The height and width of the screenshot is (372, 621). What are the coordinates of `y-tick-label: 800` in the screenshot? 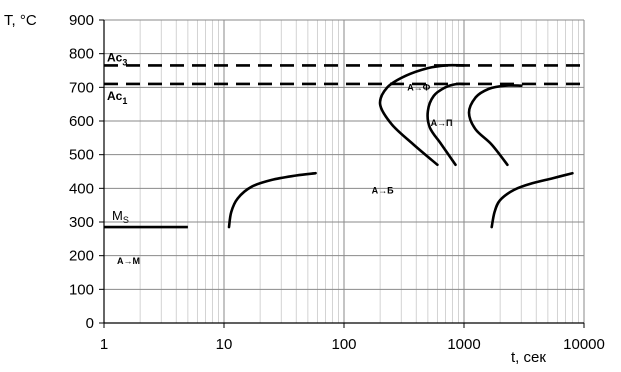 It's located at (81, 54).